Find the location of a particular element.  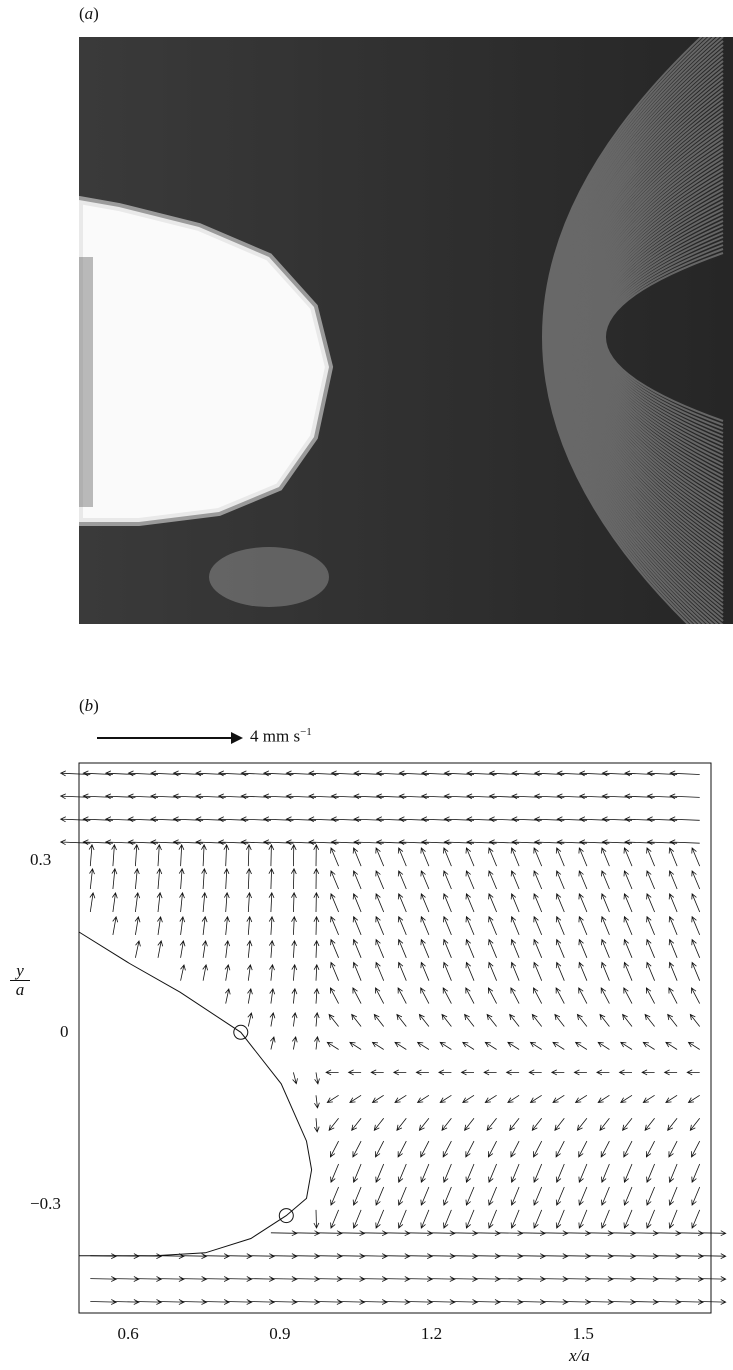

x-tick-label: 1.5 is located at coordinates (583, 1333).